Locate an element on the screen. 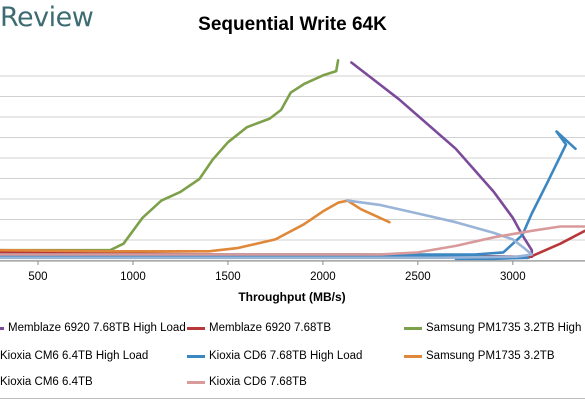 The image size is (585, 401). chart-title: Sequential Write 64K is located at coordinates (292, 24).